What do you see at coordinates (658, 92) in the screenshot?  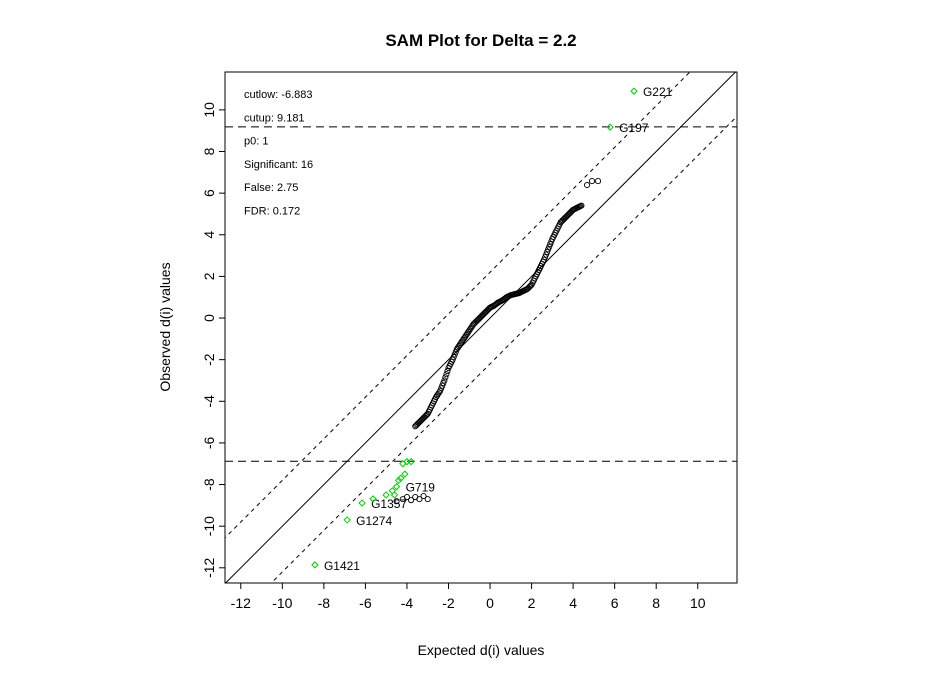 I see `point-label: G221` at bounding box center [658, 92].